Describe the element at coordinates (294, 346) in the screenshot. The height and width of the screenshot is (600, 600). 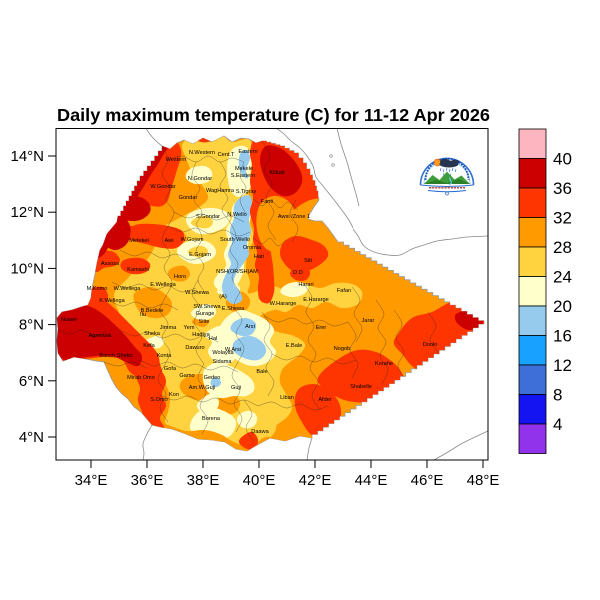
I see `svg-text: E.Bale` at that location.